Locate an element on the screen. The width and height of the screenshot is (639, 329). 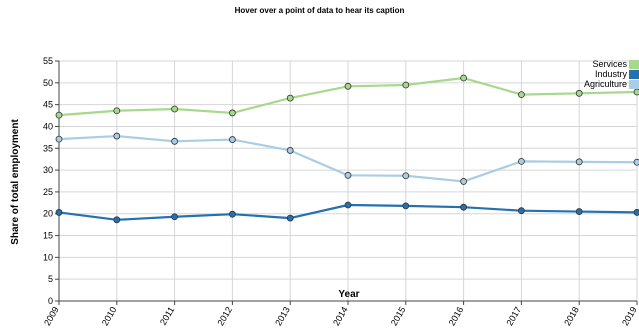
x-tick-label: 2009 is located at coordinates (51, 316).